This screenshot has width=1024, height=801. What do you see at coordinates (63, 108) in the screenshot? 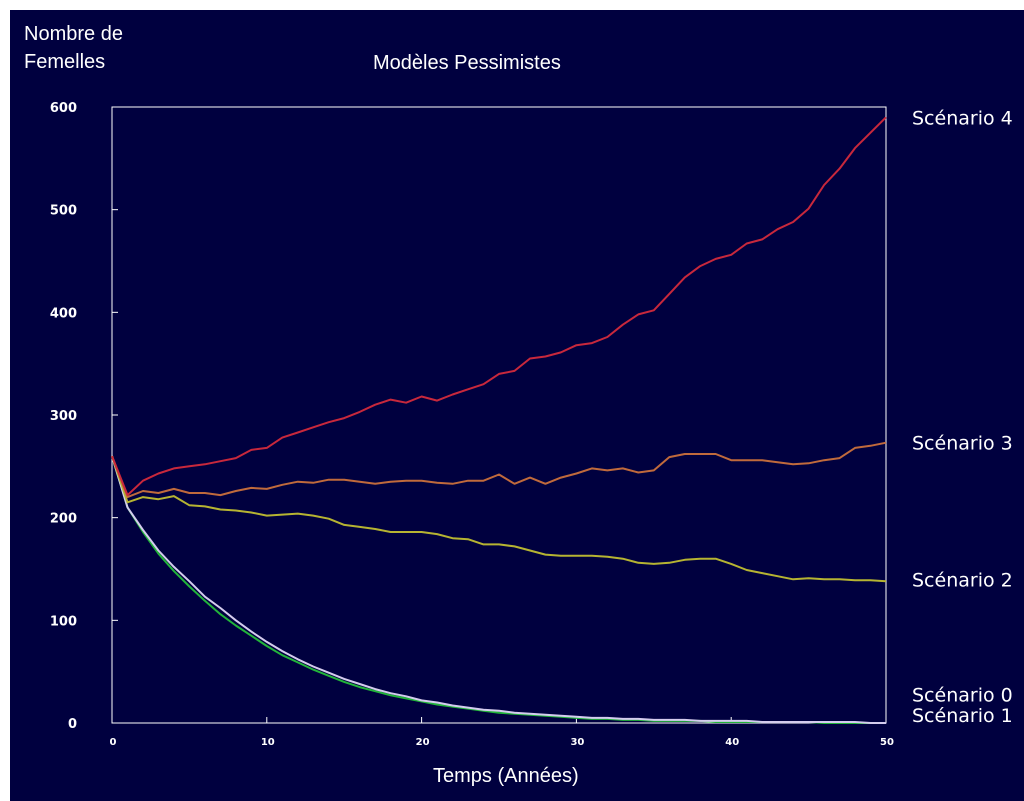
I see `y-tick-label-600: 600` at bounding box center [63, 108].